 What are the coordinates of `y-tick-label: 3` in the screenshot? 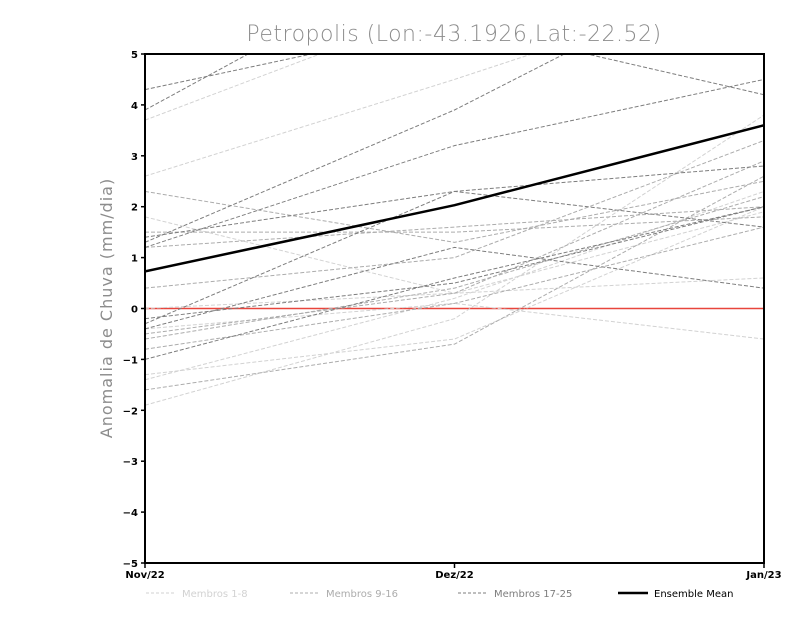 It's located at (134, 157).